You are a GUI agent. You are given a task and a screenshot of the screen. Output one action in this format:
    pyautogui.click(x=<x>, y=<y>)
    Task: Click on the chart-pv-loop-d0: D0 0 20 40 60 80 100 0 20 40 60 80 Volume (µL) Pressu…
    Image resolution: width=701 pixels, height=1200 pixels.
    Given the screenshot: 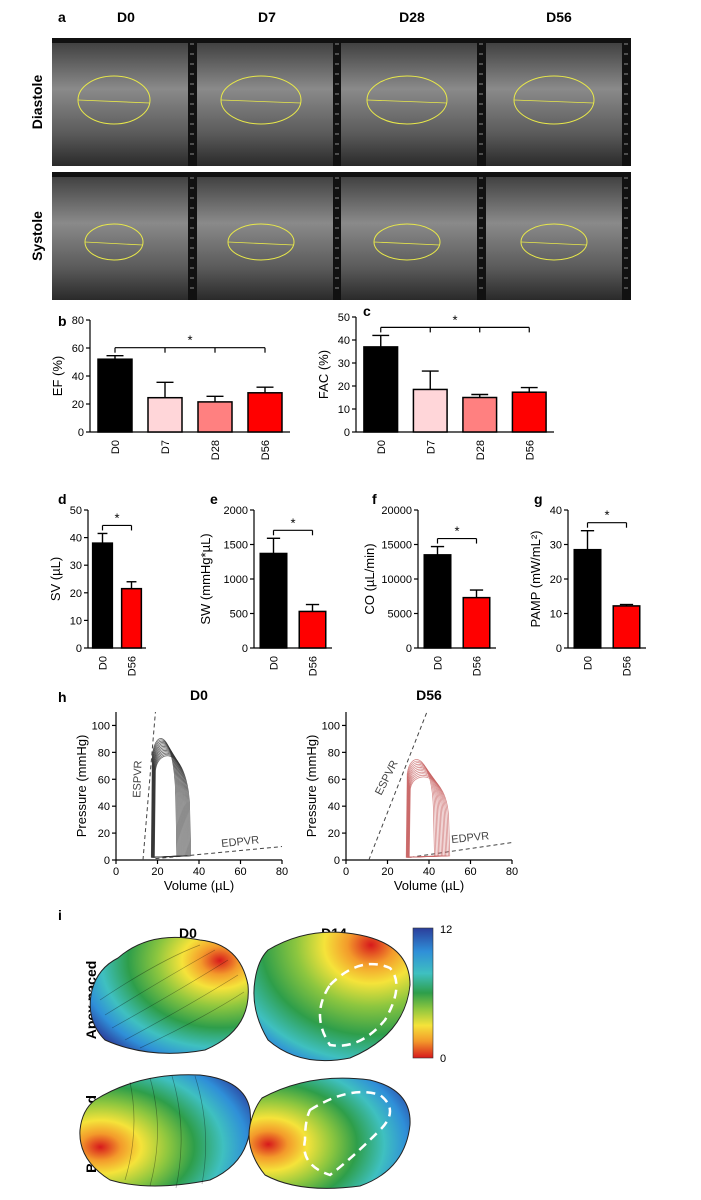 What is the action you would take?
    pyautogui.click(x=181, y=790)
    